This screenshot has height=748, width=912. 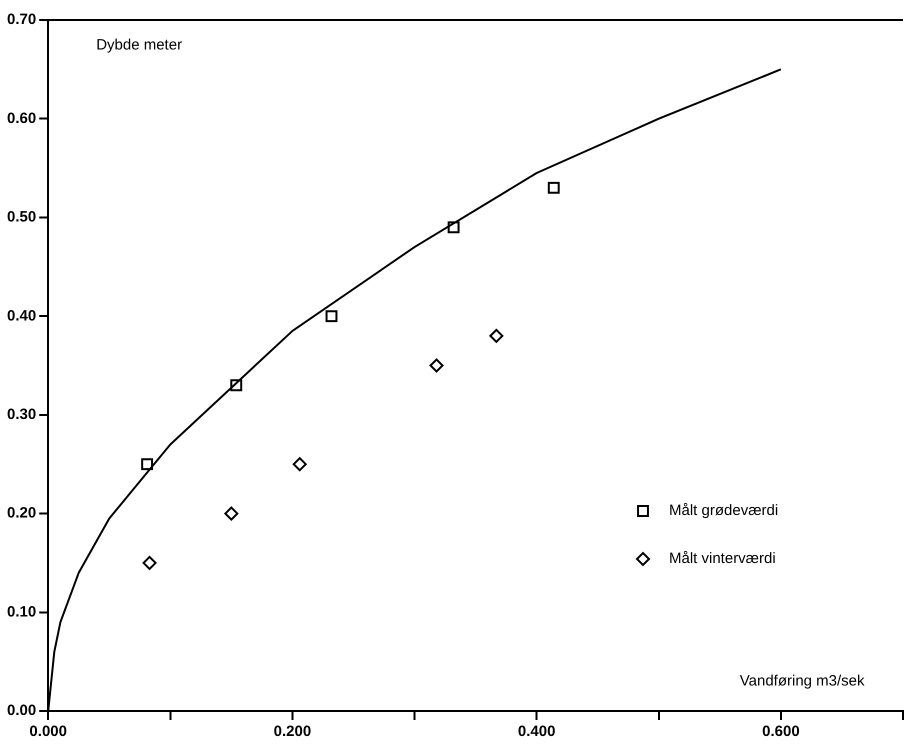 What do you see at coordinates (722, 559) in the screenshot?
I see `legend-label: Målt vinterværdi` at bounding box center [722, 559].